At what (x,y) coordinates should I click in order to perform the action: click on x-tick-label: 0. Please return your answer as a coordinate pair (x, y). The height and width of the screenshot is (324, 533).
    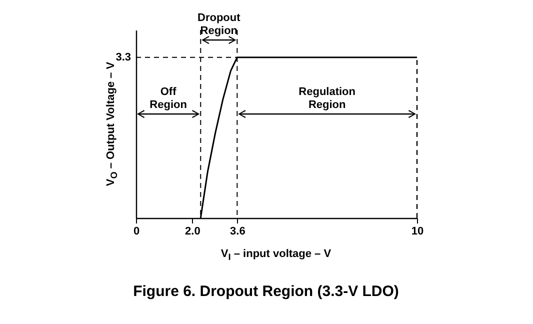
    Looking at the image, I should click on (136, 232).